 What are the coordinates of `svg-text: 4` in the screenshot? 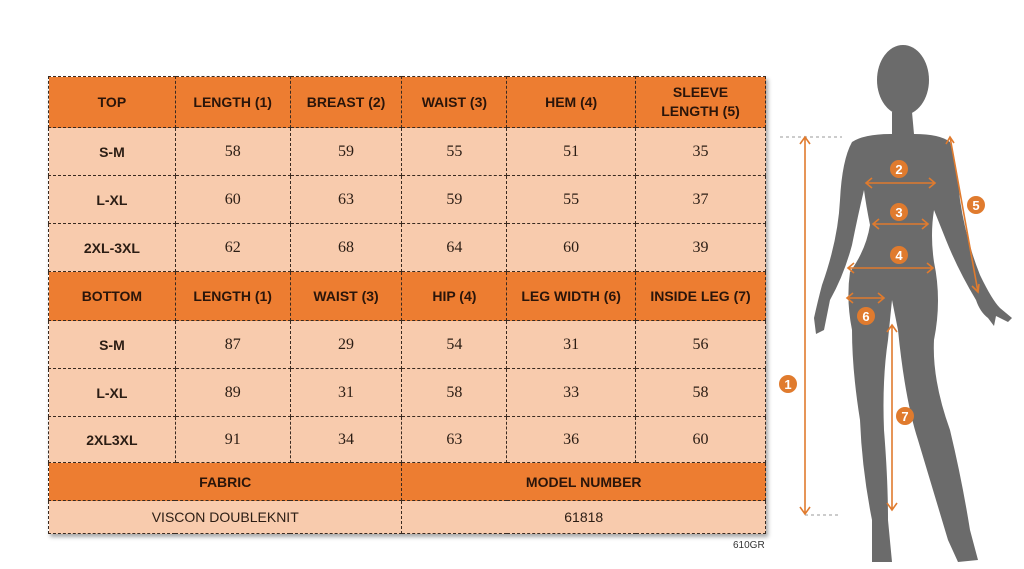 It's located at (899, 255).